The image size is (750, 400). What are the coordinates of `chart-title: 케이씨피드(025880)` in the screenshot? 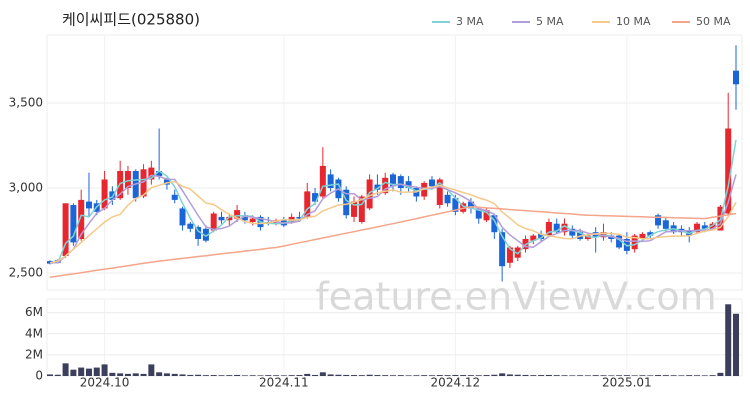 It's located at (131, 20).